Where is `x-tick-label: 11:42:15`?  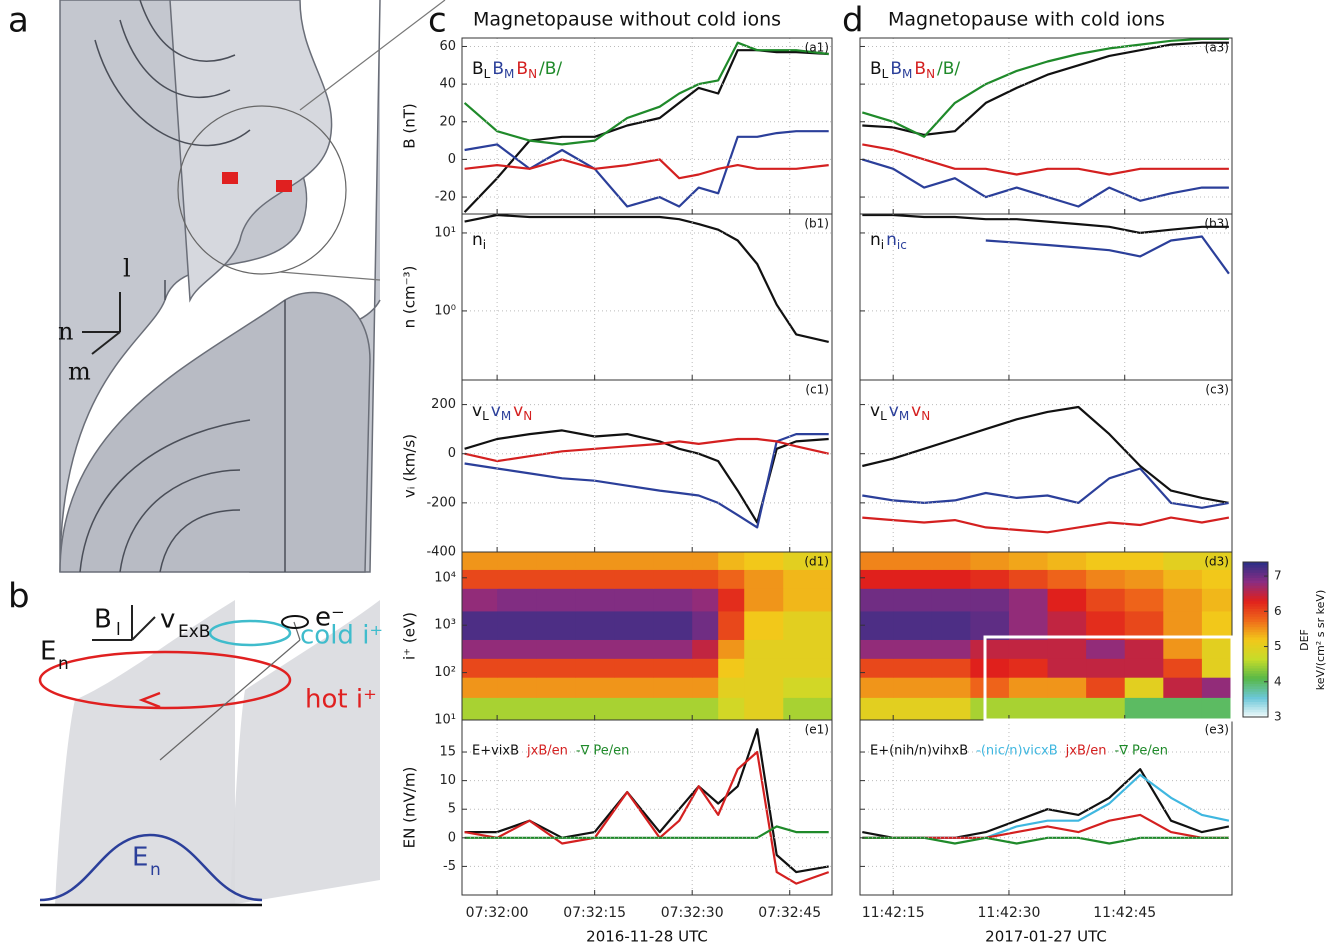
x-tick-label: 11:42:15 is located at coordinates (893, 913).